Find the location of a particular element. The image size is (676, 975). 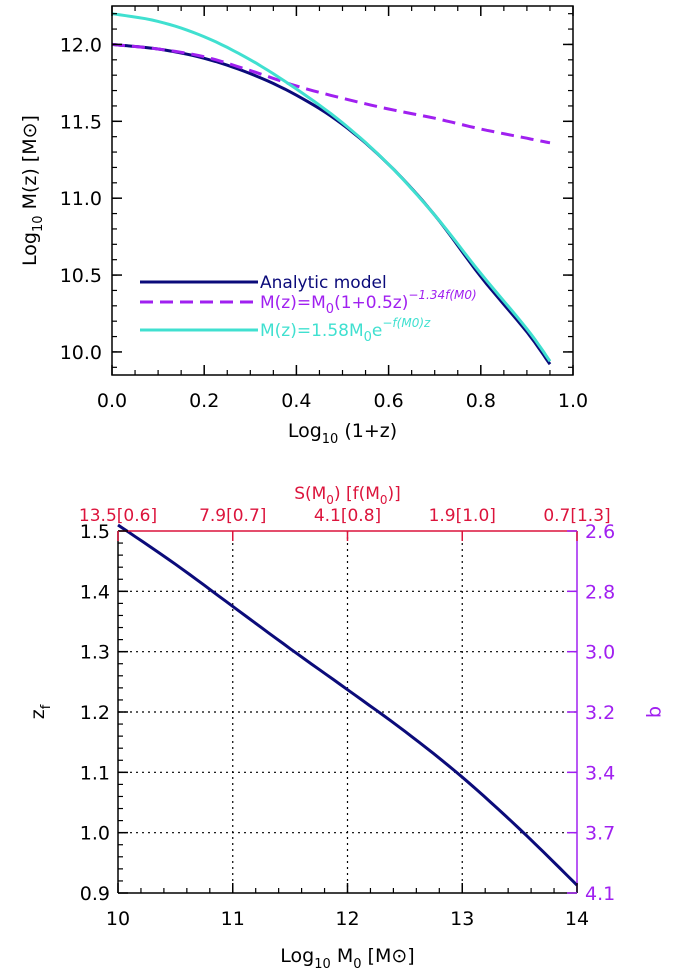

x-tick-label: 0.4 is located at coordinates (296, 401).